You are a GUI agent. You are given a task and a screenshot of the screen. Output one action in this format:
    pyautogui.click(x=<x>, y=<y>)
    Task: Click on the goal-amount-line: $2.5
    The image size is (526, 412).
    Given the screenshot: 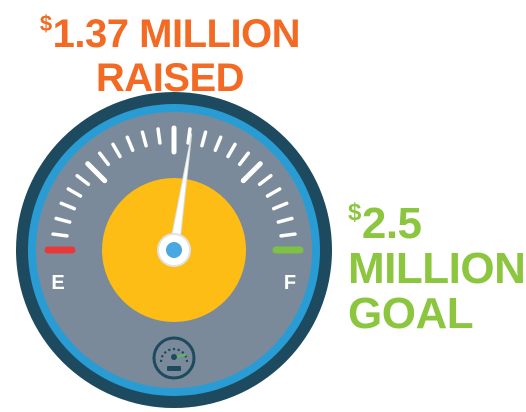 What is the action you would take?
    pyautogui.click(x=437, y=218)
    